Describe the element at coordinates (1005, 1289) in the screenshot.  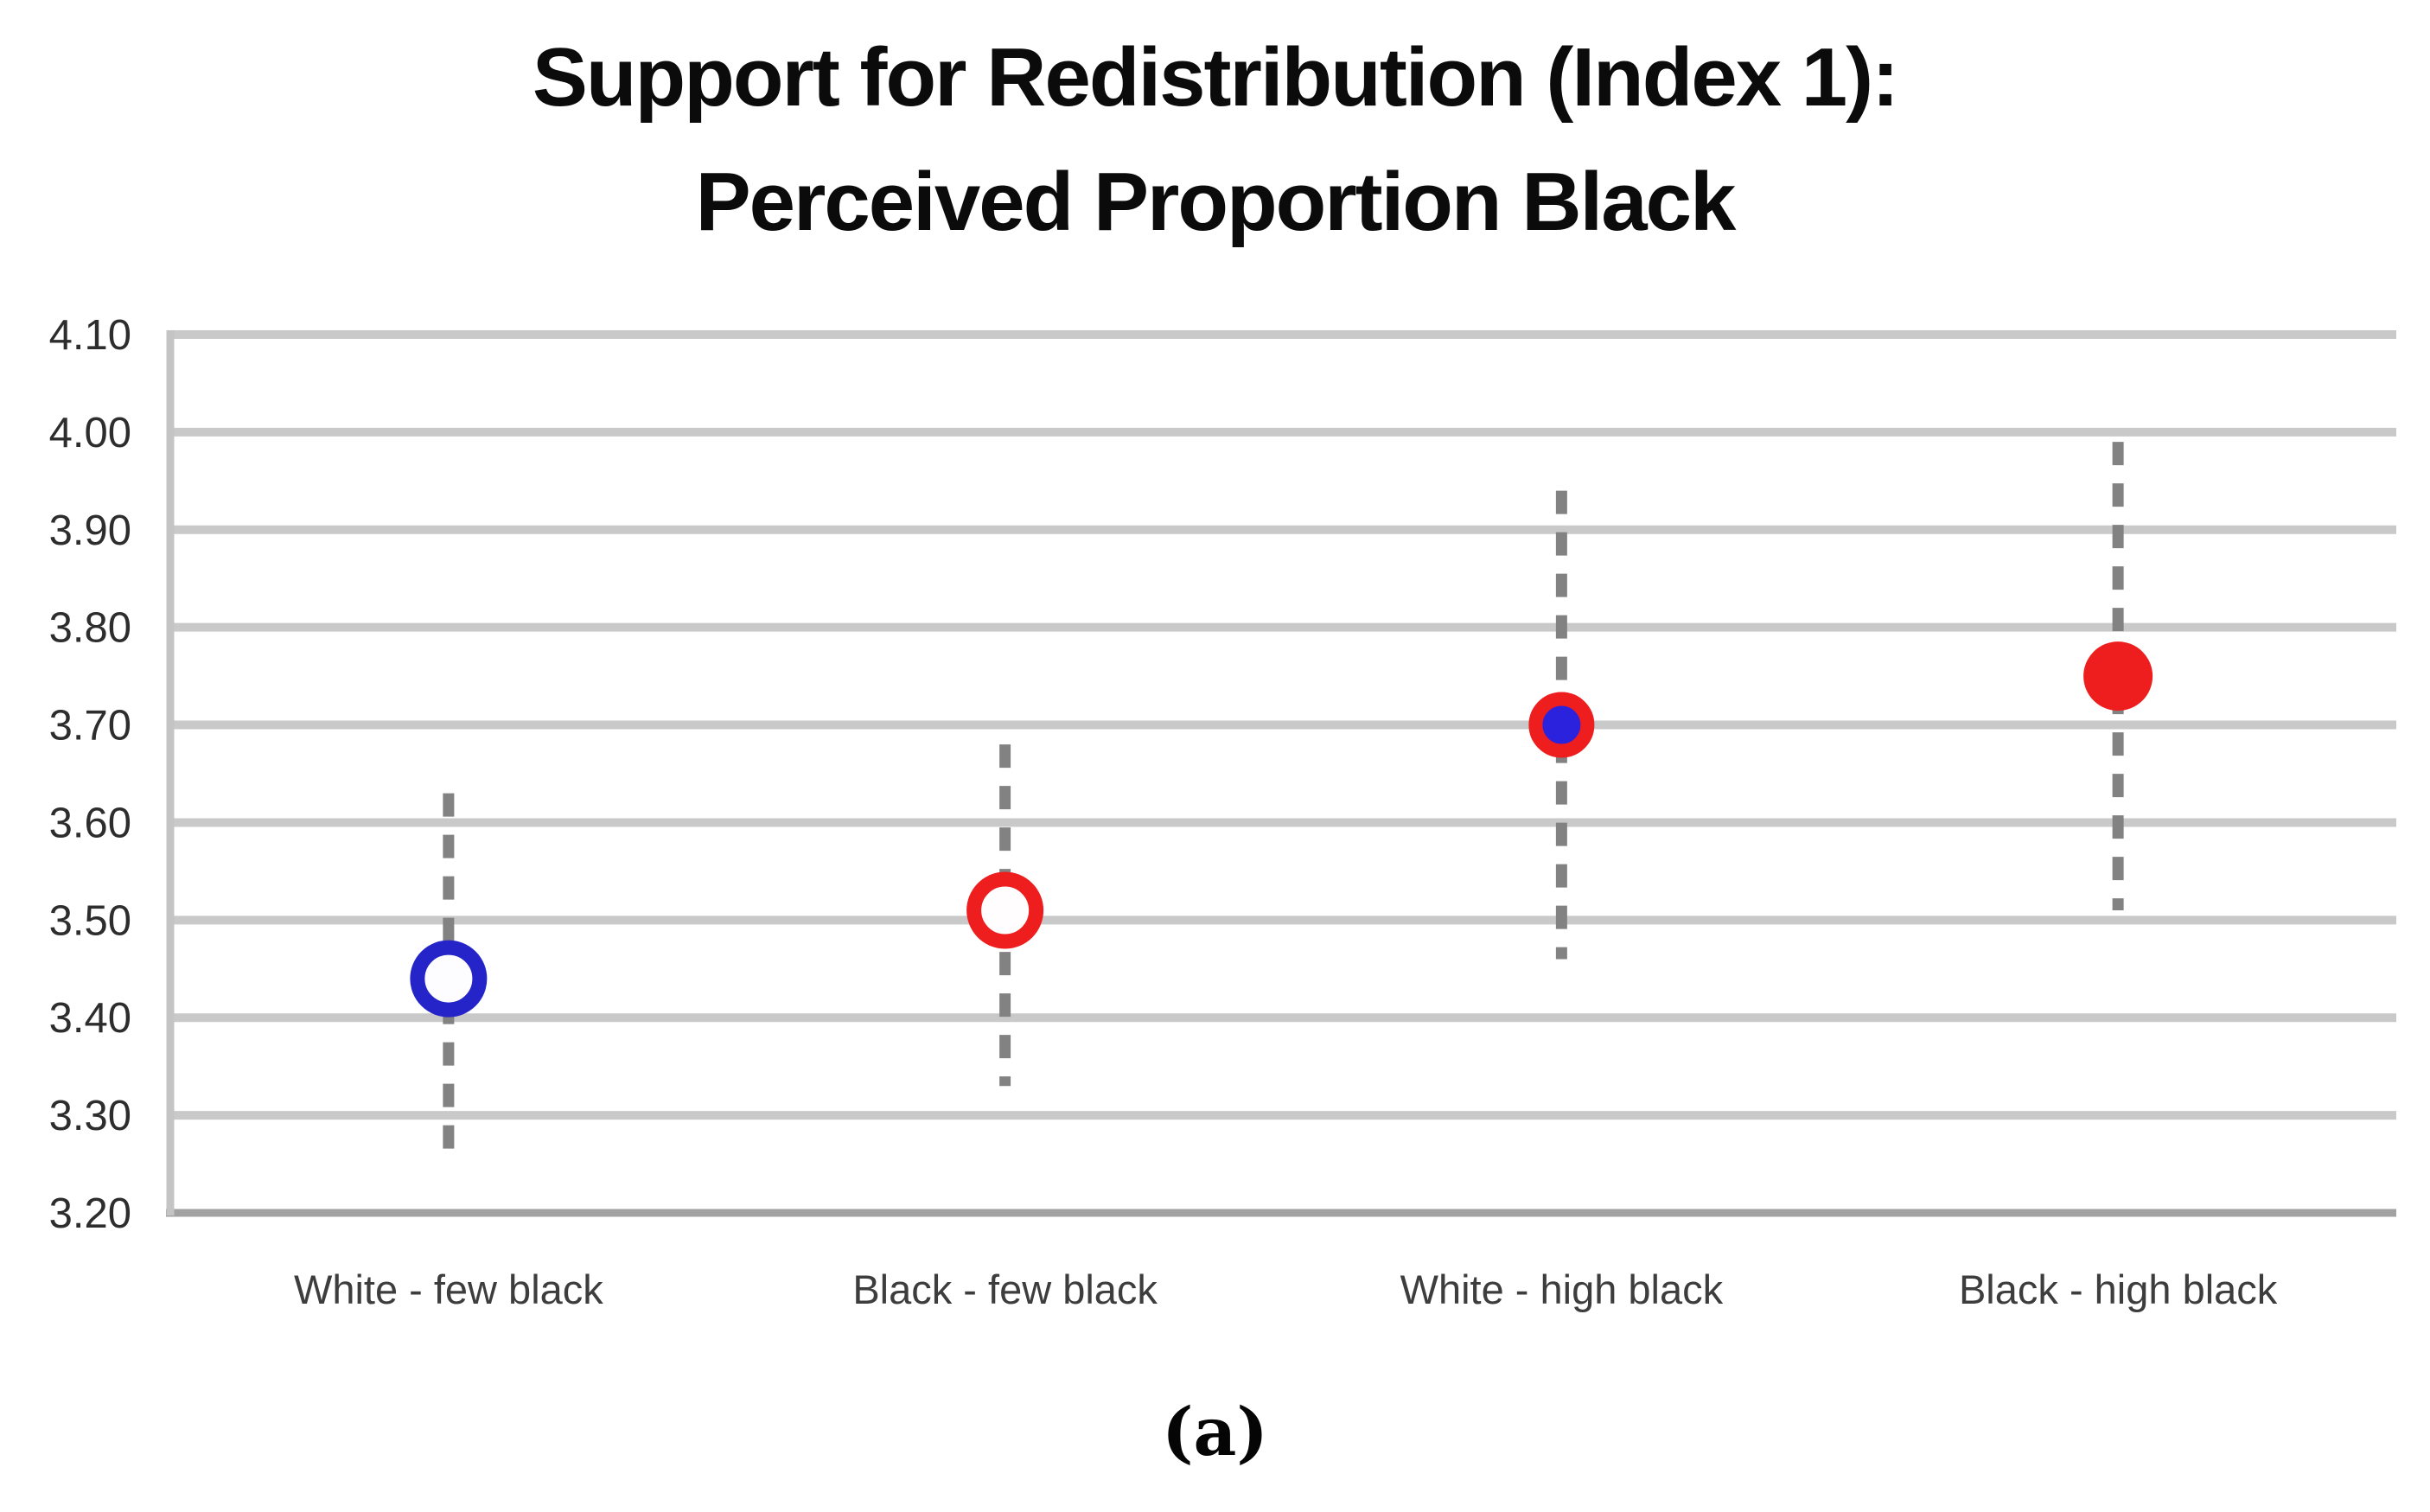
I see `x-category-label: Black - few black` at that location.